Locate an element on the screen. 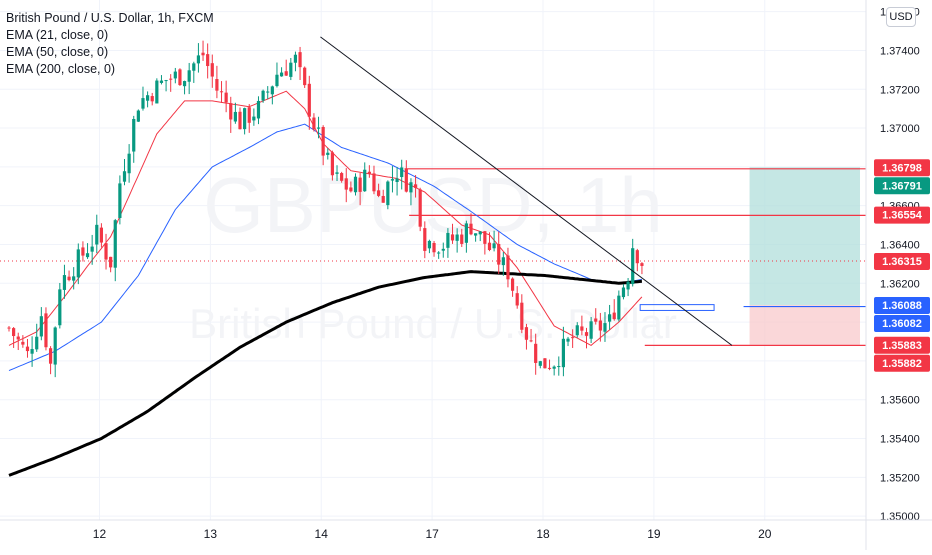  indicator-ema-200: EMA (200, close, 0) is located at coordinates (61, 69).